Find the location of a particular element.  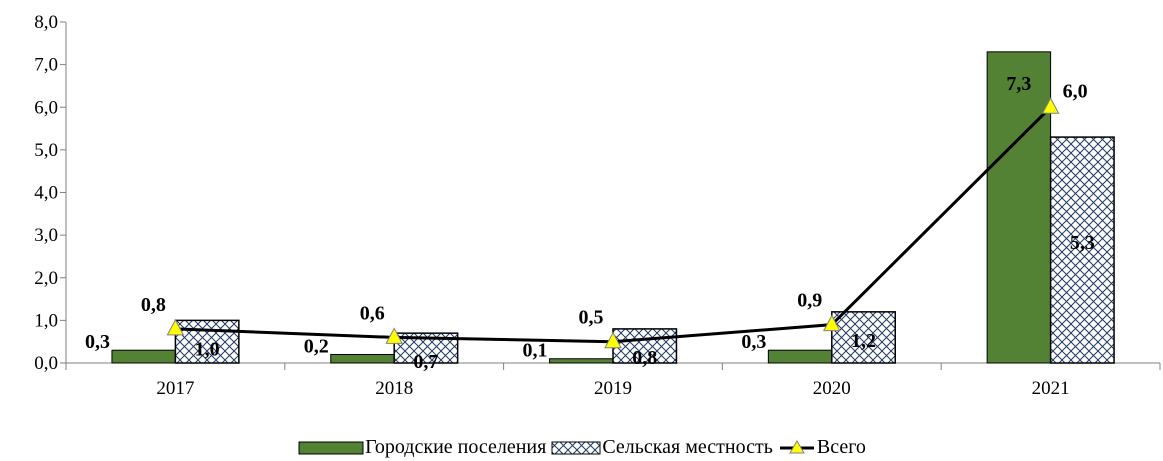

y-tick-label: 2,0 is located at coordinates (46, 278).